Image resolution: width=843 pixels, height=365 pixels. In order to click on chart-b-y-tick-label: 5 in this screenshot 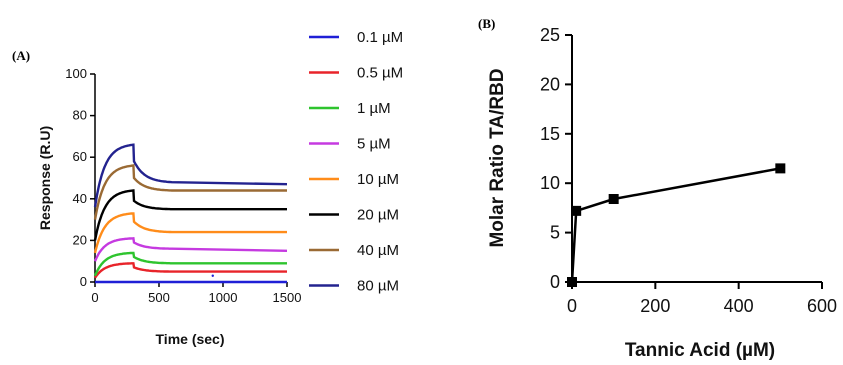, I will do `click(555, 233)`.